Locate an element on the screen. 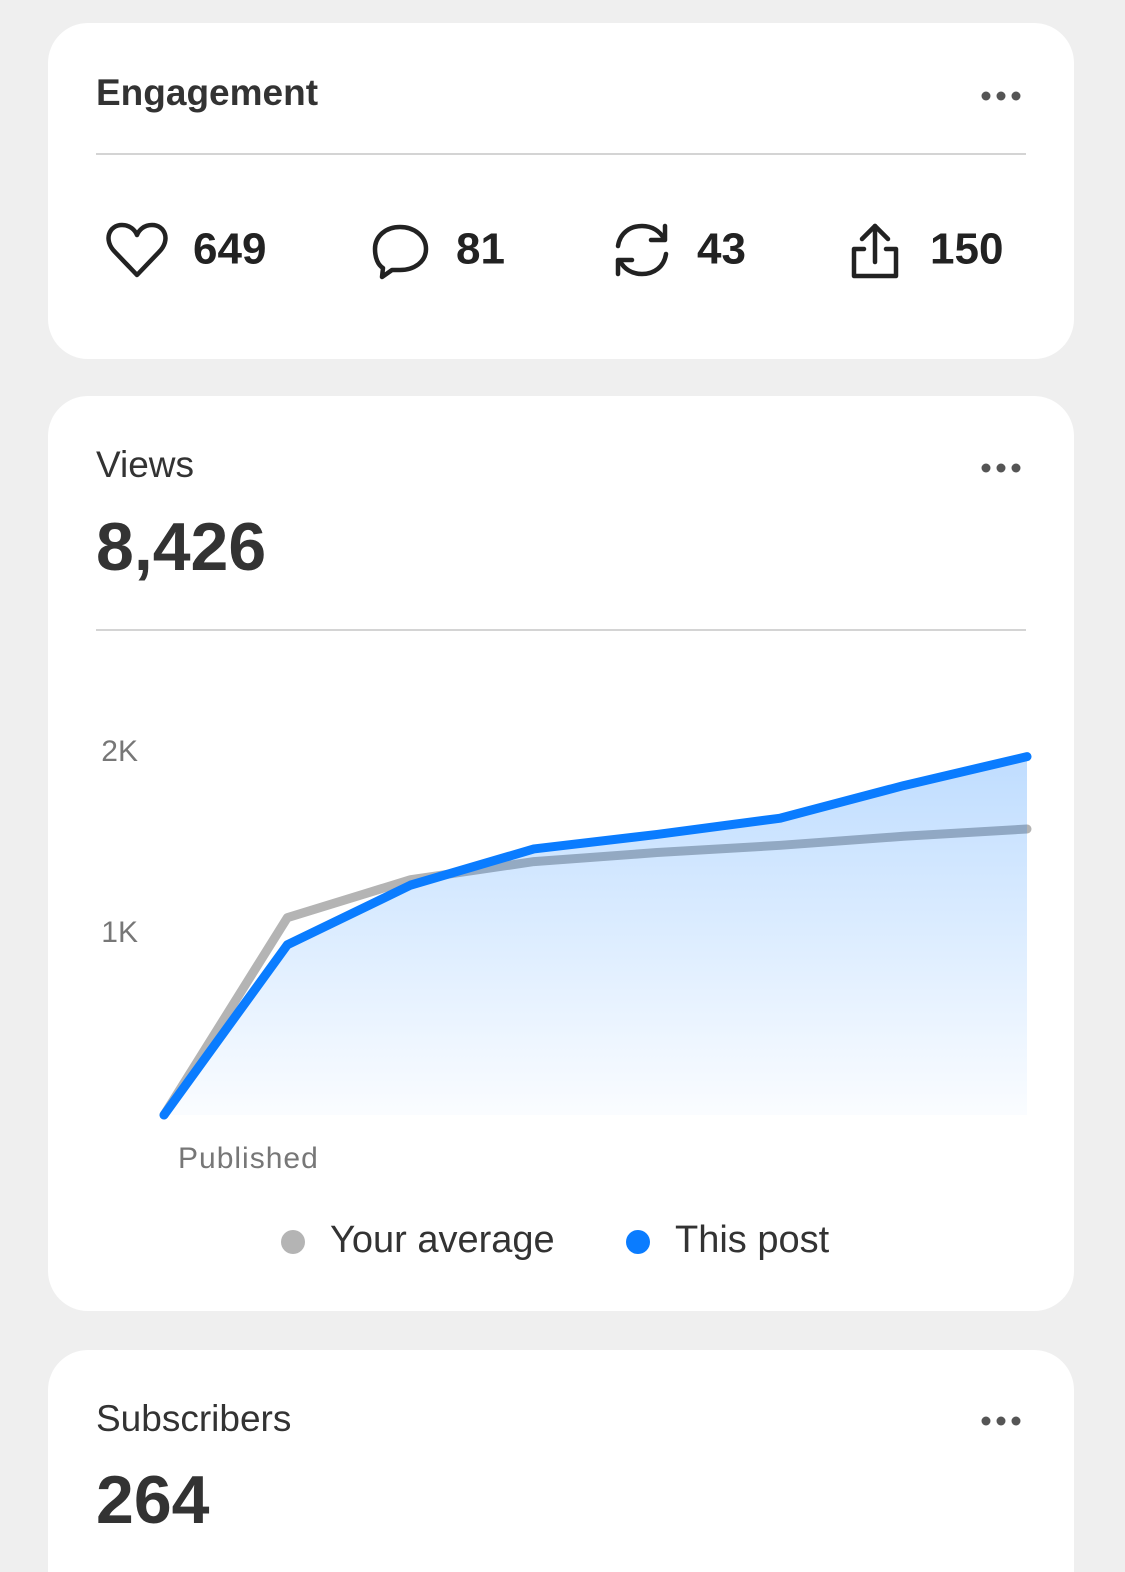  legend-label: Your average is located at coordinates (442, 1240).